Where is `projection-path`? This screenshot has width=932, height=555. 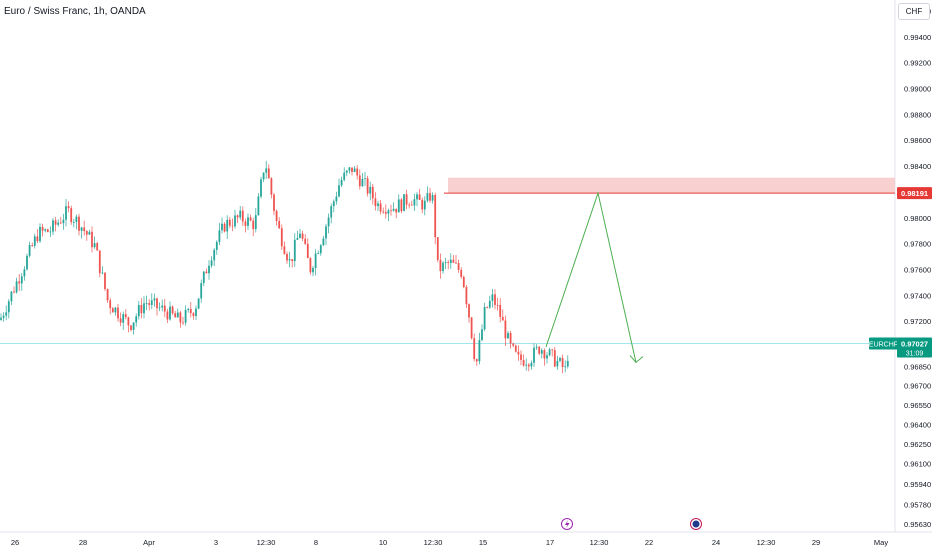 projection-path is located at coordinates (591, 277).